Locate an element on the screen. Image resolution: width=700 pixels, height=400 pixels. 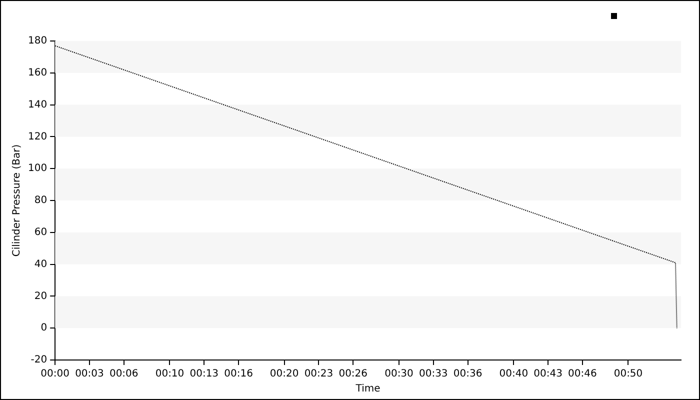
x-tick-label: 00:46 is located at coordinates (582, 374).